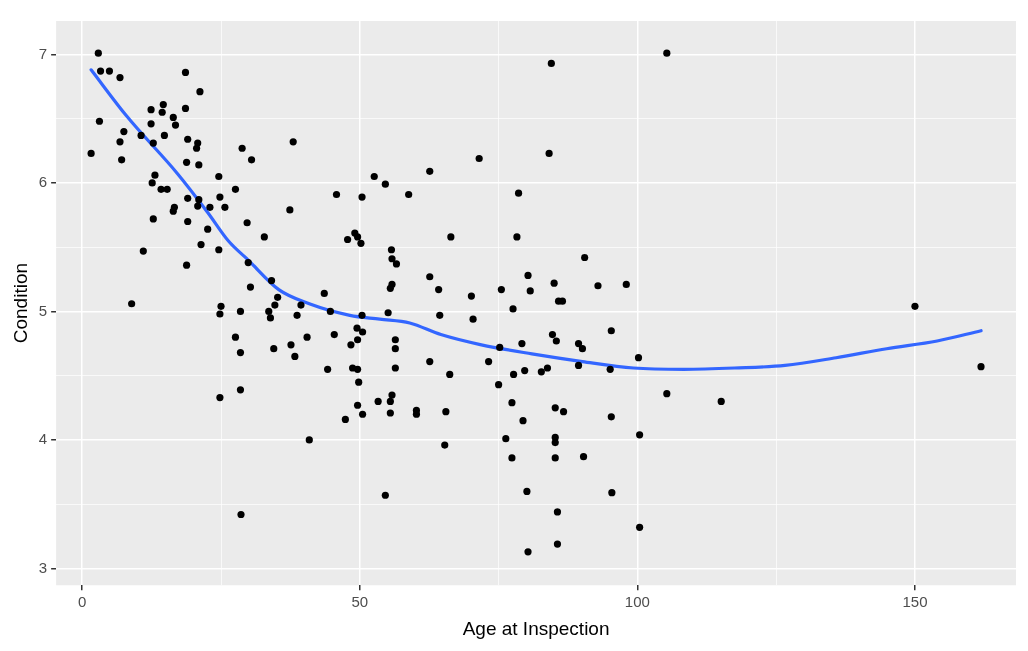 Image resolution: width=1028 pixels, height=651 pixels. Describe the element at coordinates (43, 567) in the screenshot. I see `y-tick-label: 3` at that location.